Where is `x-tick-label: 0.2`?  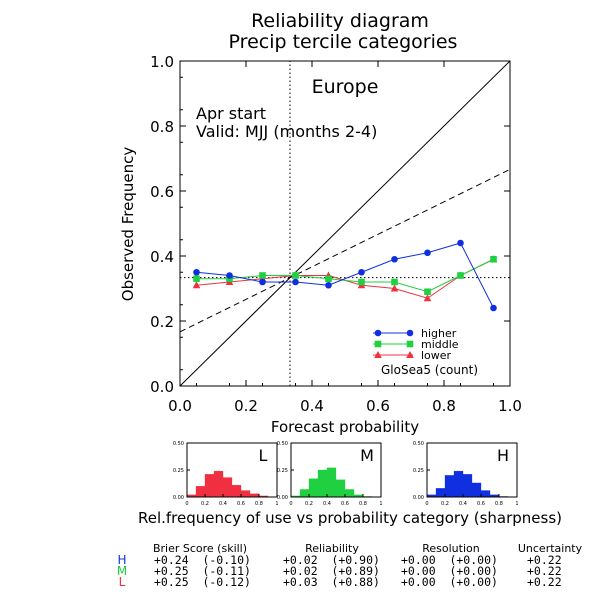
x-tick-label: 0.2 is located at coordinates (246, 406).